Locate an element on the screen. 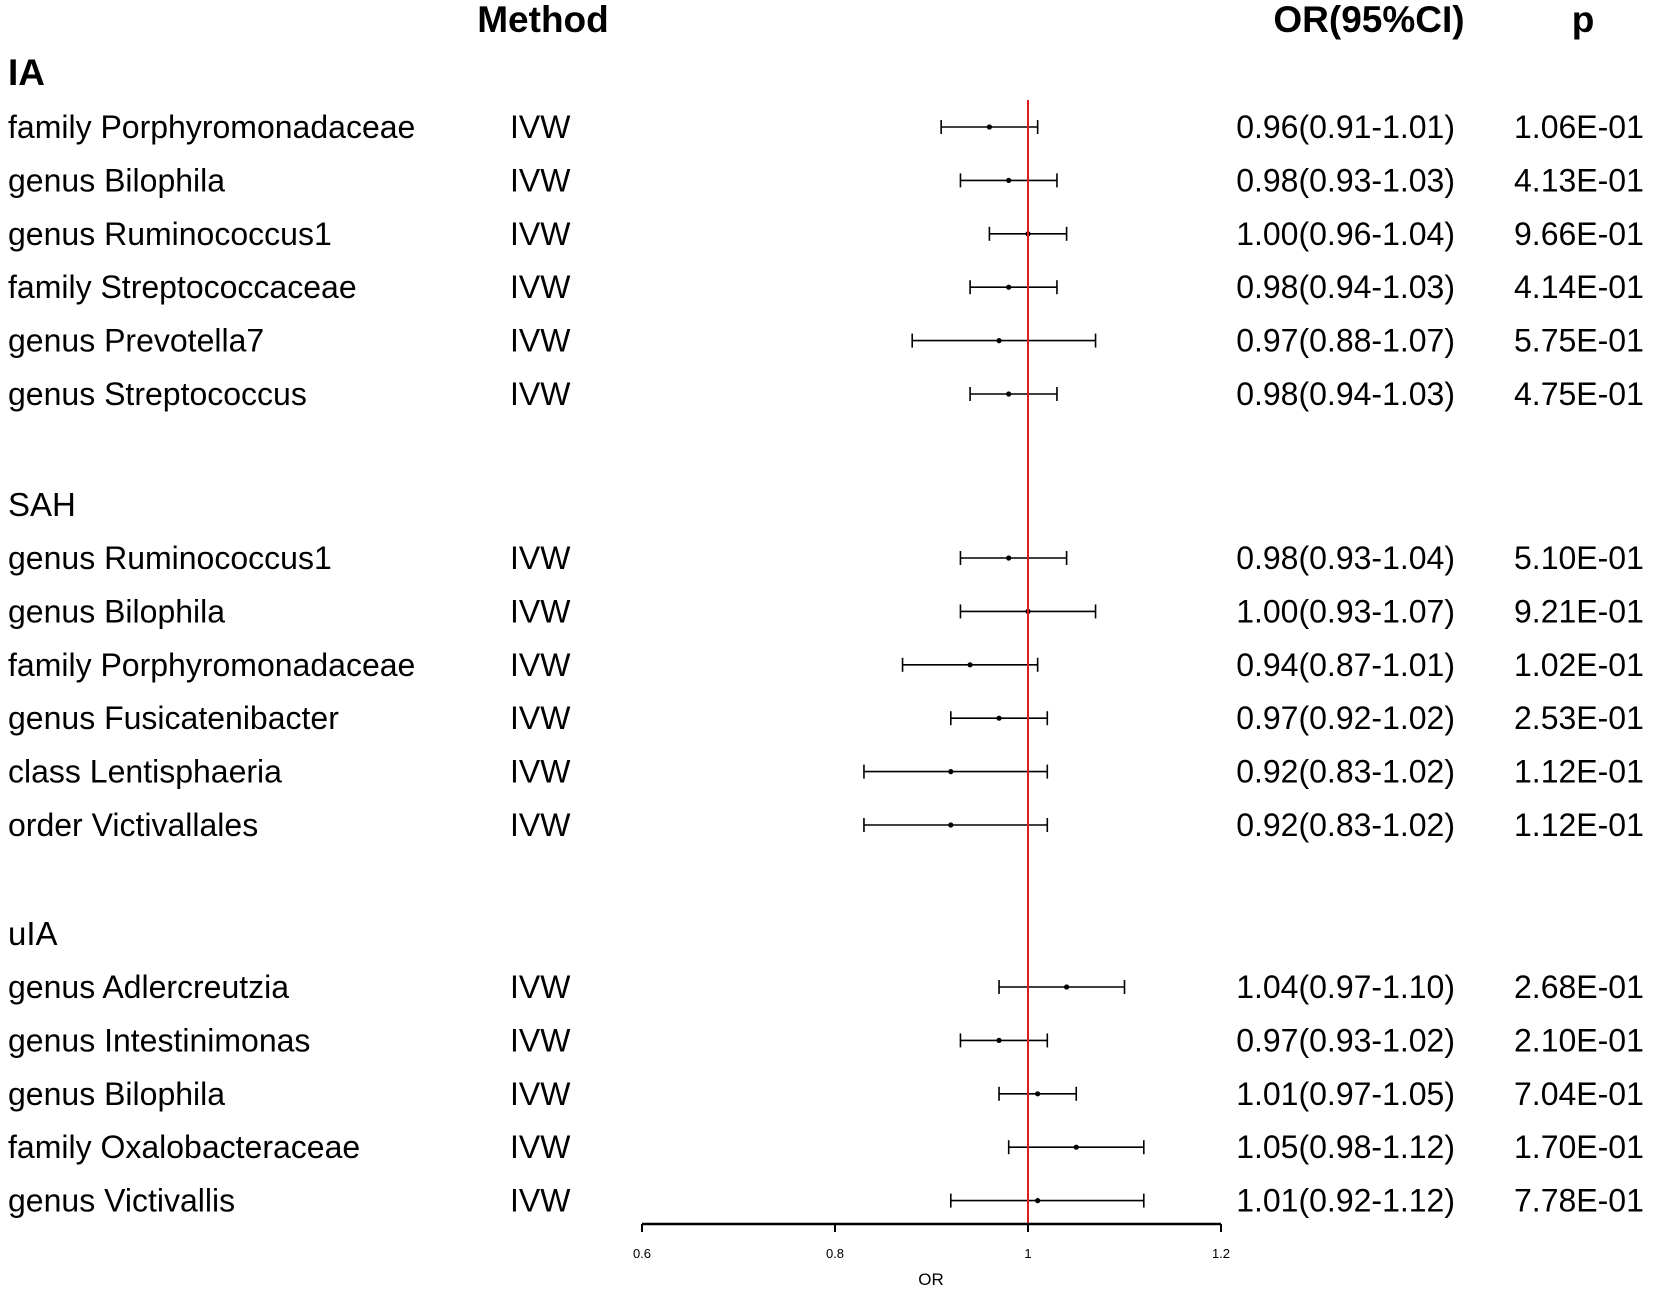 The width and height of the screenshot is (1654, 1292). or-ci-label: 1.01(0.97-1.05) is located at coordinates (1345, 1094).